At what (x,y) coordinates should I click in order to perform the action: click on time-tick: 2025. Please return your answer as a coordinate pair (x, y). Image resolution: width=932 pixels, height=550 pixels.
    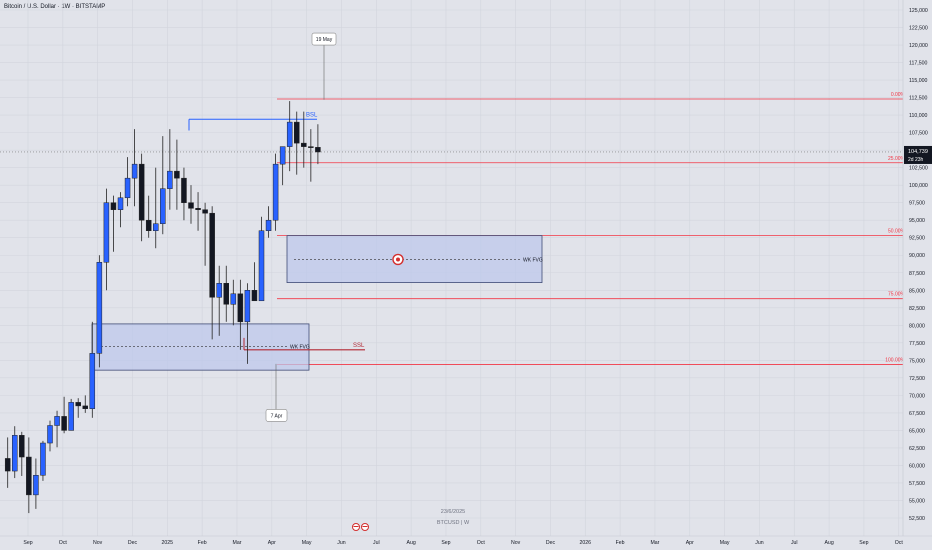
    Looking at the image, I should click on (168, 543).